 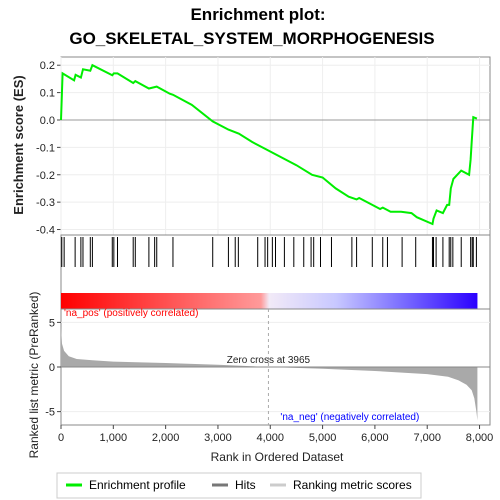 I want to click on pos-correlated-label: 'na_pos' (positively correlated), so click(x=131, y=313).